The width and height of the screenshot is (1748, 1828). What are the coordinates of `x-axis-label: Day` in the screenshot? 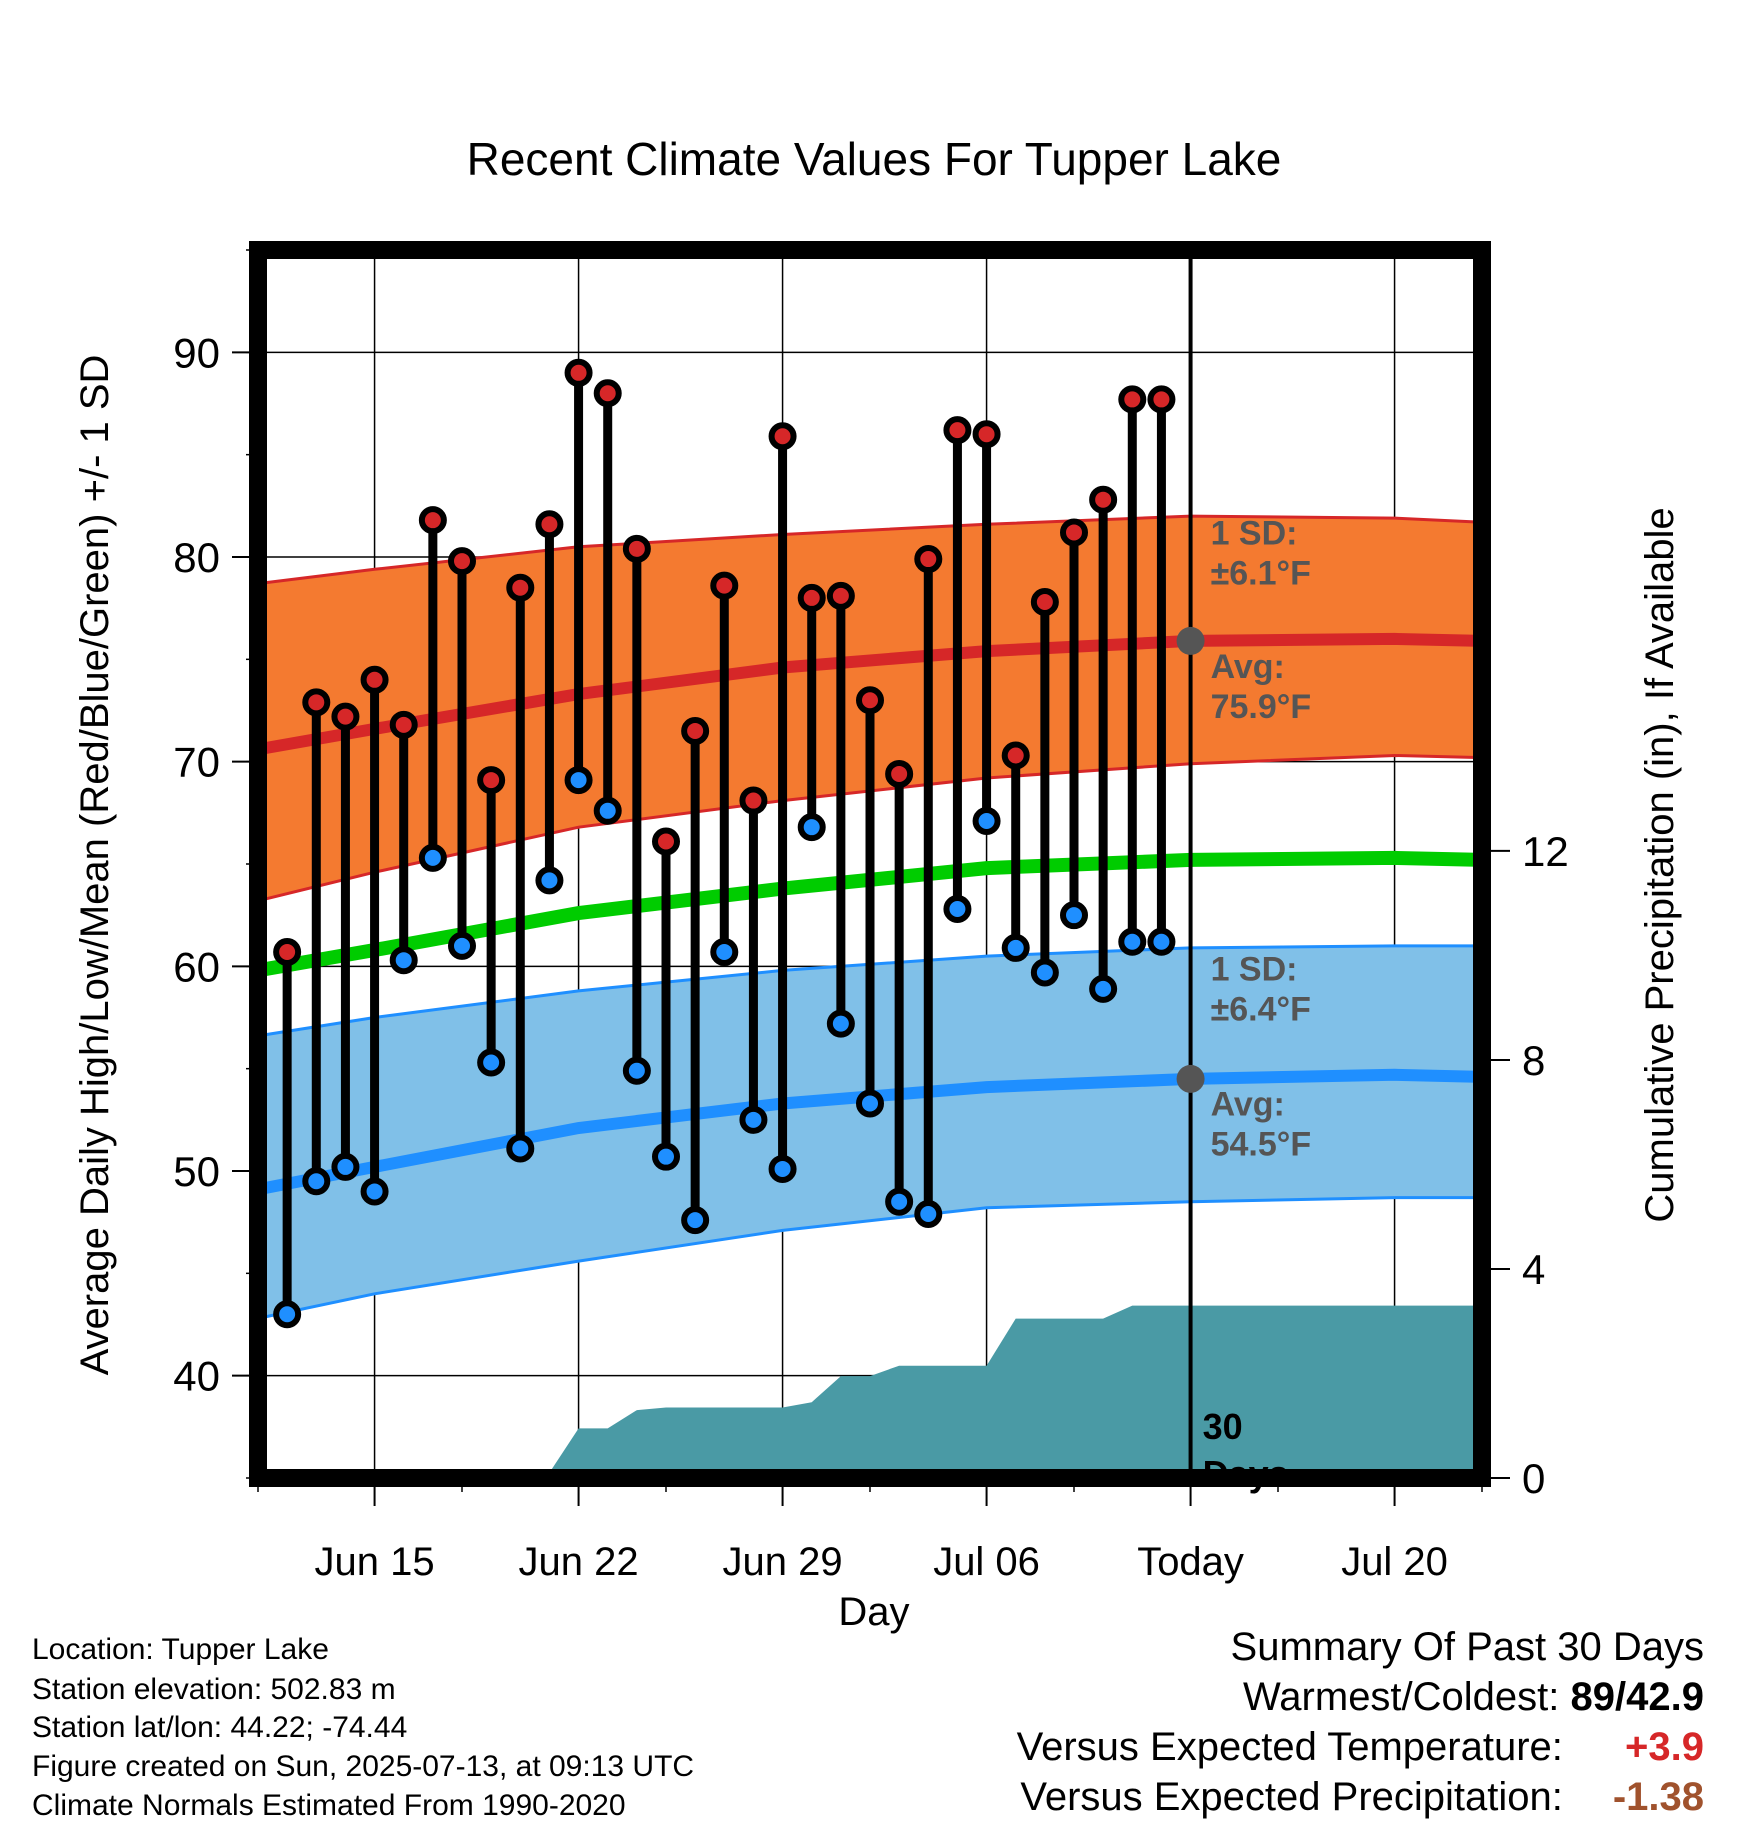 It's located at (873, 1612).